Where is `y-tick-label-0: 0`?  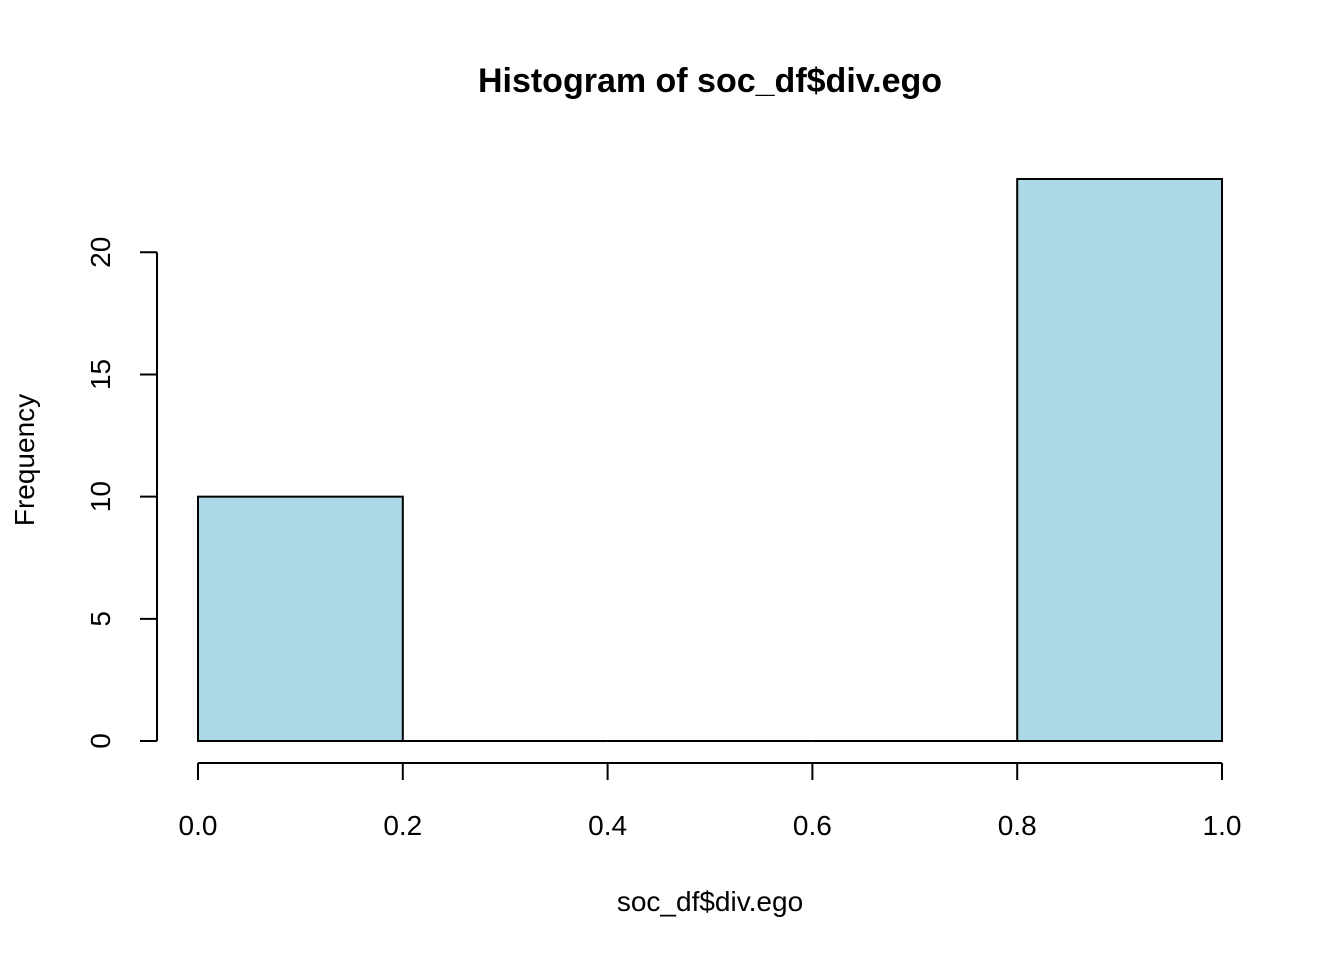
y-tick-label-0: 0 is located at coordinates (100, 741).